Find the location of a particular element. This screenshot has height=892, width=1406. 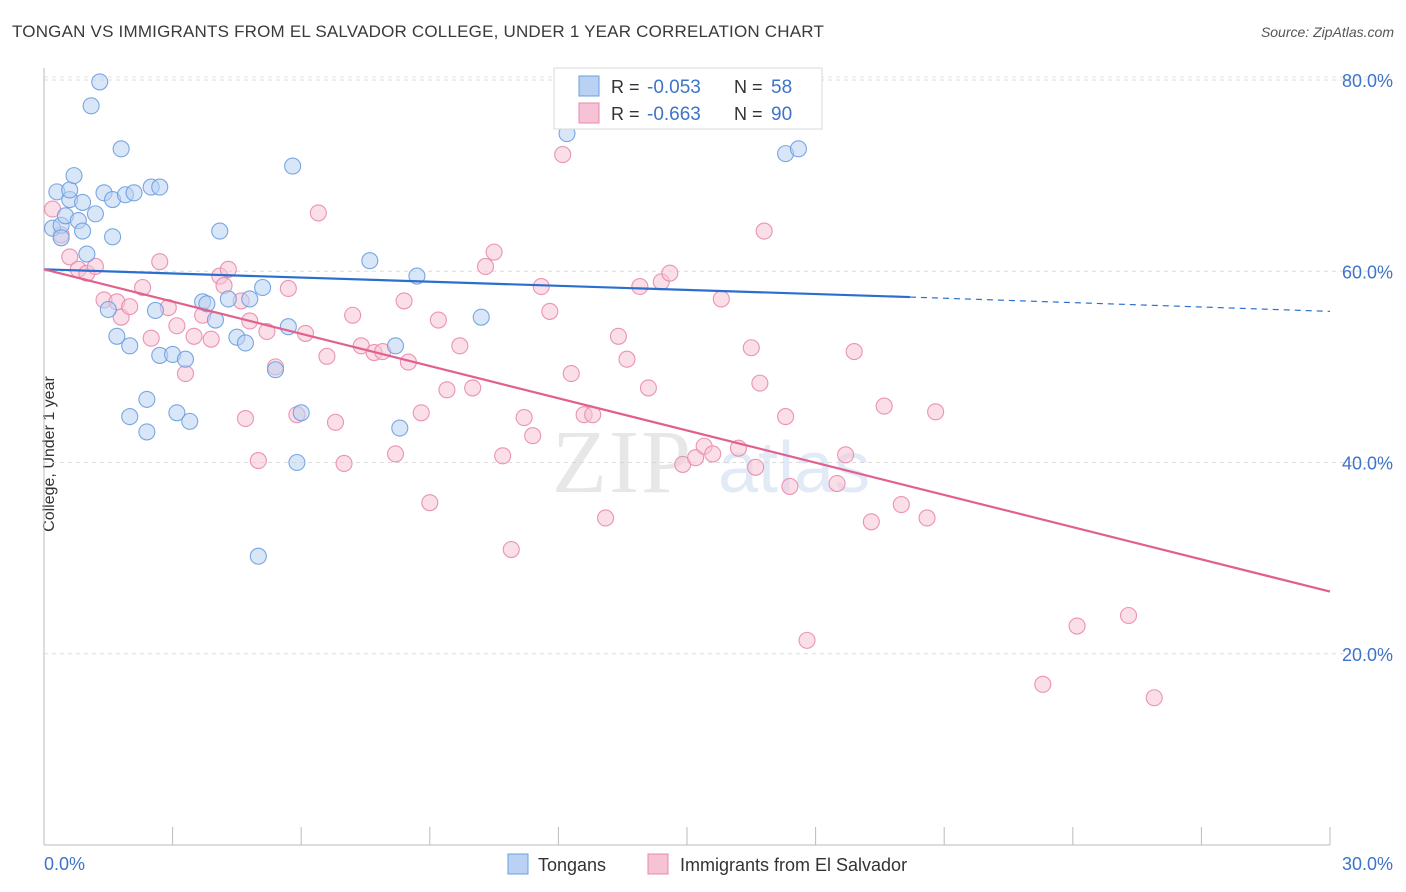

legend-n-label-1: N = is located at coordinates (748, 87).